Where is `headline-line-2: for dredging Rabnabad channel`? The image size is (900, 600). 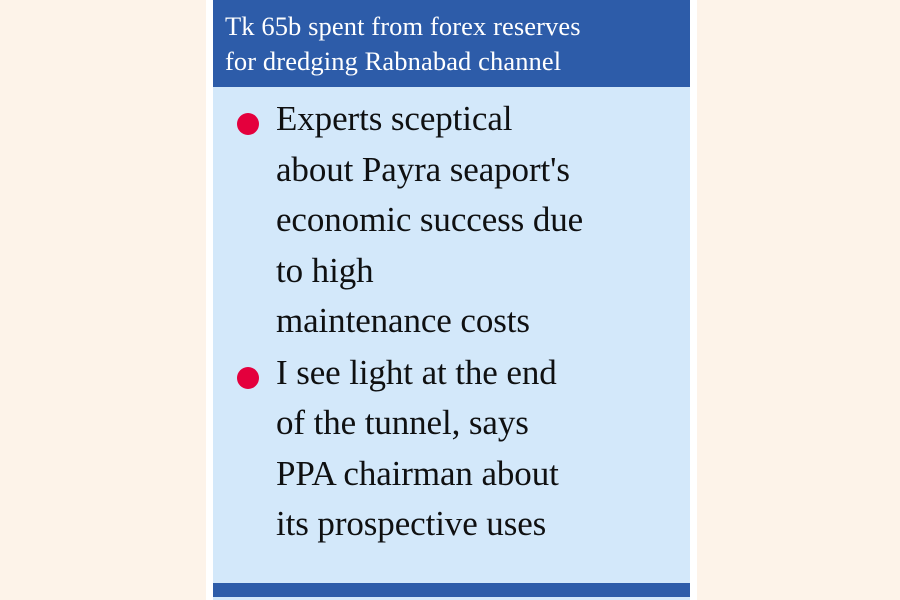 headline-line-2: for dredging Rabnabad channel is located at coordinates (393, 61).